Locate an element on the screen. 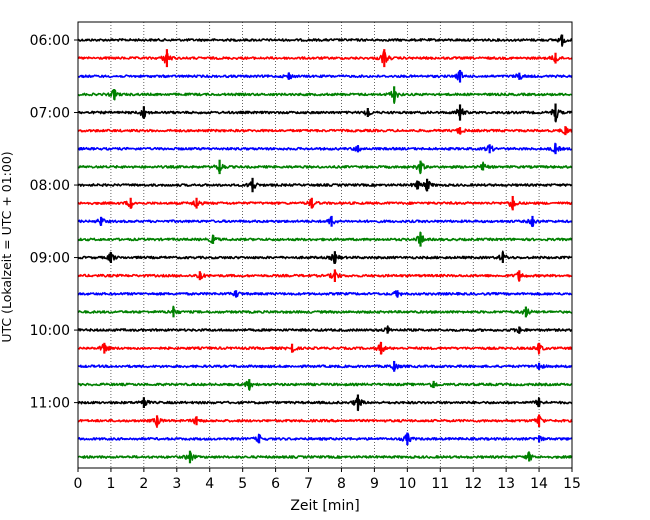  y-tick-label: 09:00 is located at coordinates (50, 259).